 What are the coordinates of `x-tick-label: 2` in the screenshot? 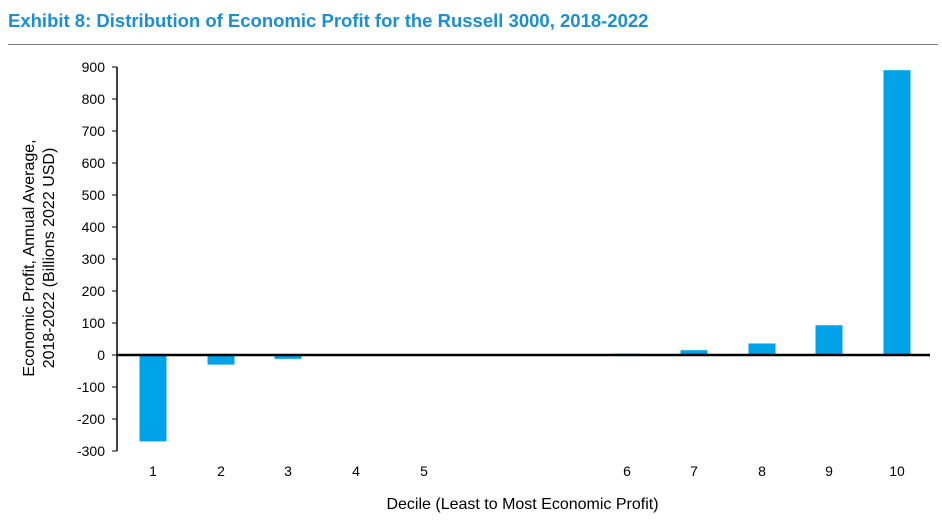 It's located at (221, 471).